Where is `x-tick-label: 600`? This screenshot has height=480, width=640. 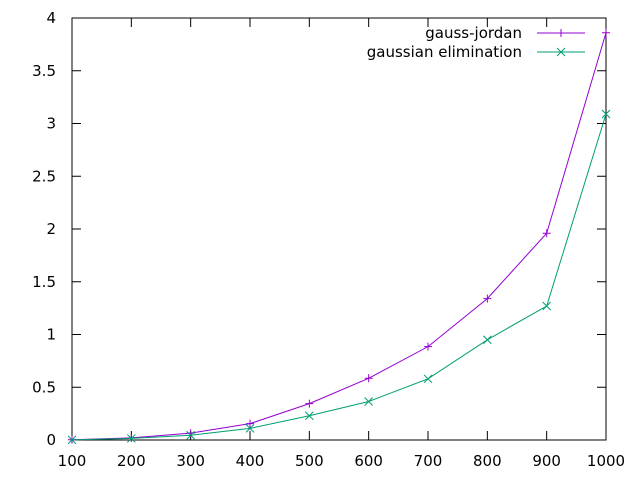
x-tick-label: 600 is located at coordinates (368, 461).